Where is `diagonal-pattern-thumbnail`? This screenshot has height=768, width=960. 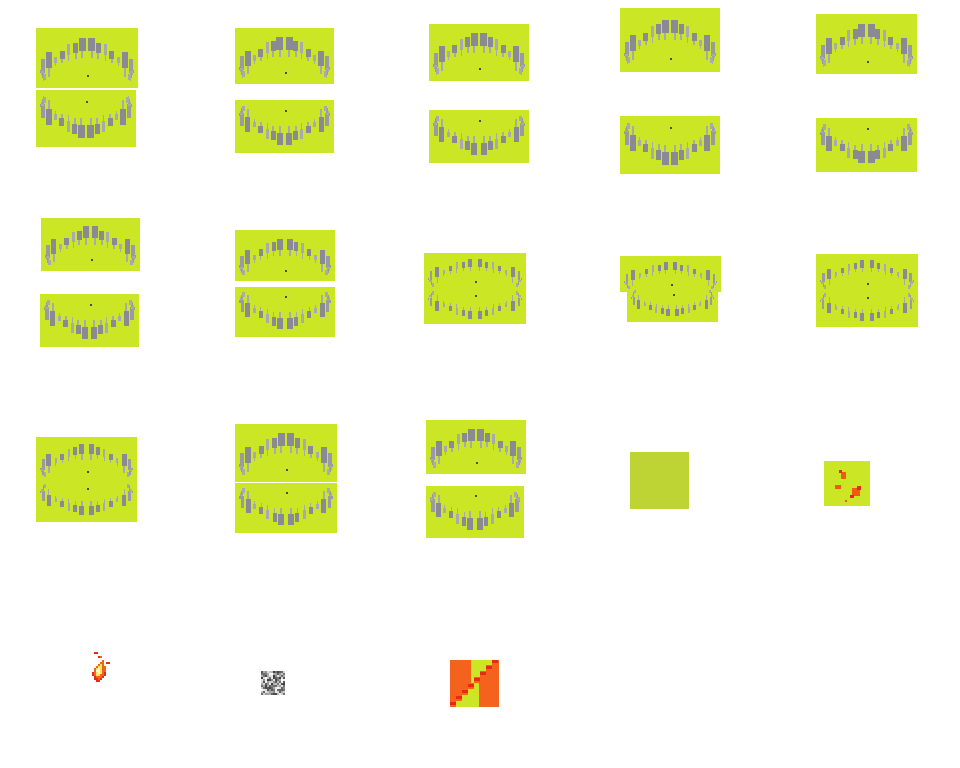 diagonal-pattern-thumbnail is located at coordinates (474, 683).